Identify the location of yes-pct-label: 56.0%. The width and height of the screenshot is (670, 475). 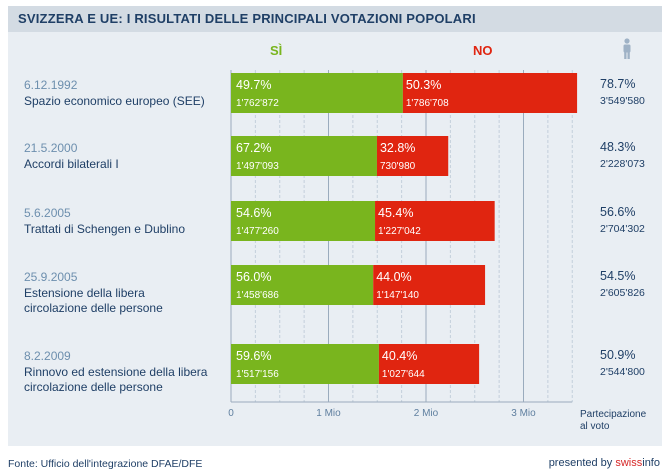
(253, 277).